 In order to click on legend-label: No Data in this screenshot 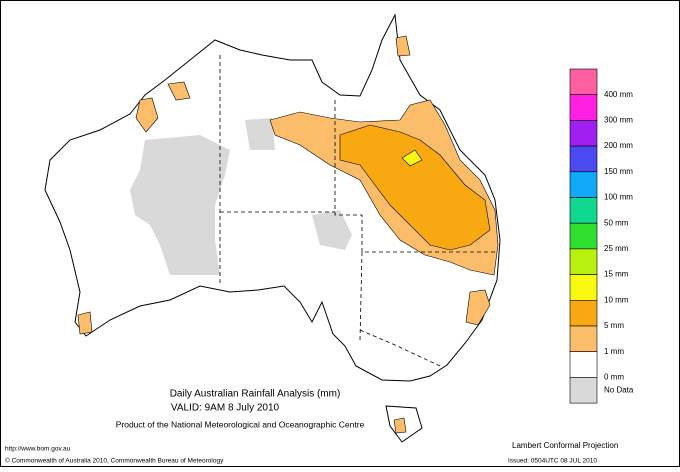, I will do `click(619, 390)`.